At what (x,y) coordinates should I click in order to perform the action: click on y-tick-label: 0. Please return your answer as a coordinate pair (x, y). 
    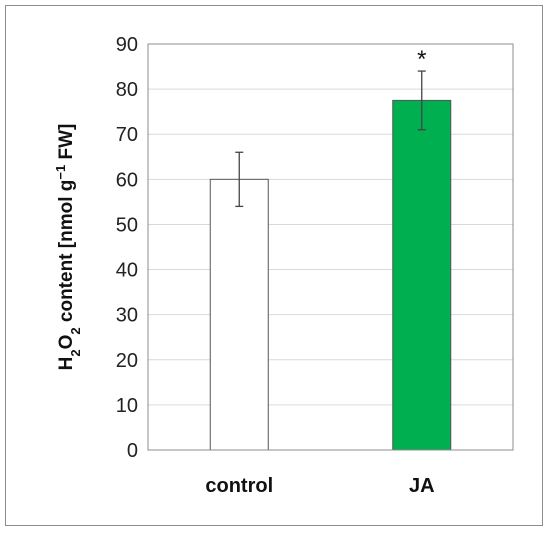
    Looking at the image, I should click on (132, 451).